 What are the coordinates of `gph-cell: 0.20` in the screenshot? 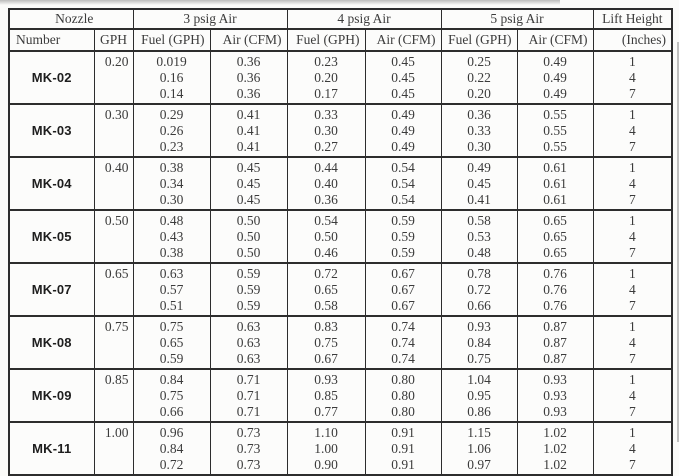 It's located at (113, 78).